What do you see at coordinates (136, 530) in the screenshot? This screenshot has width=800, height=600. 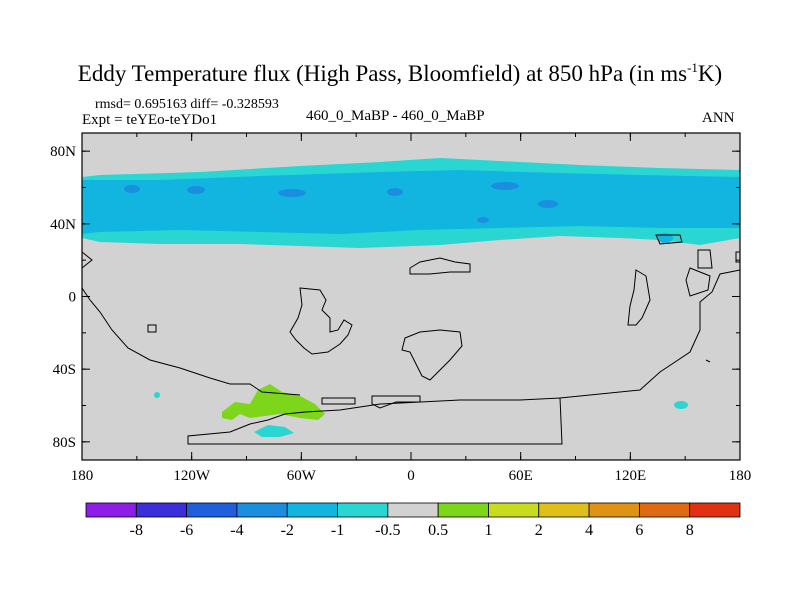 I see `colorbar-label: -8` at bounding box center [136, 530].